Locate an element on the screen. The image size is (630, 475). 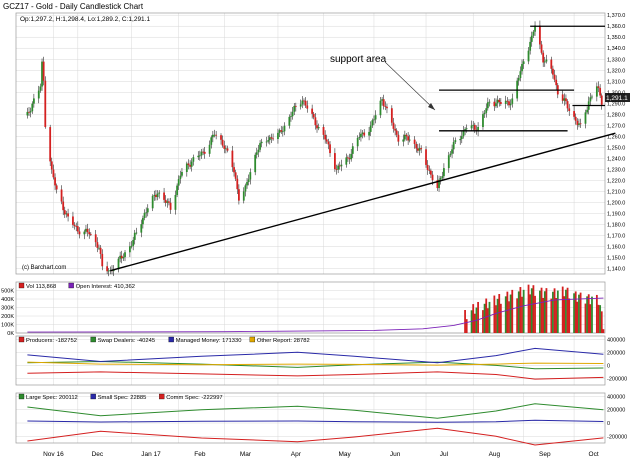
small_spec-line is located at coordinates (315, 421).